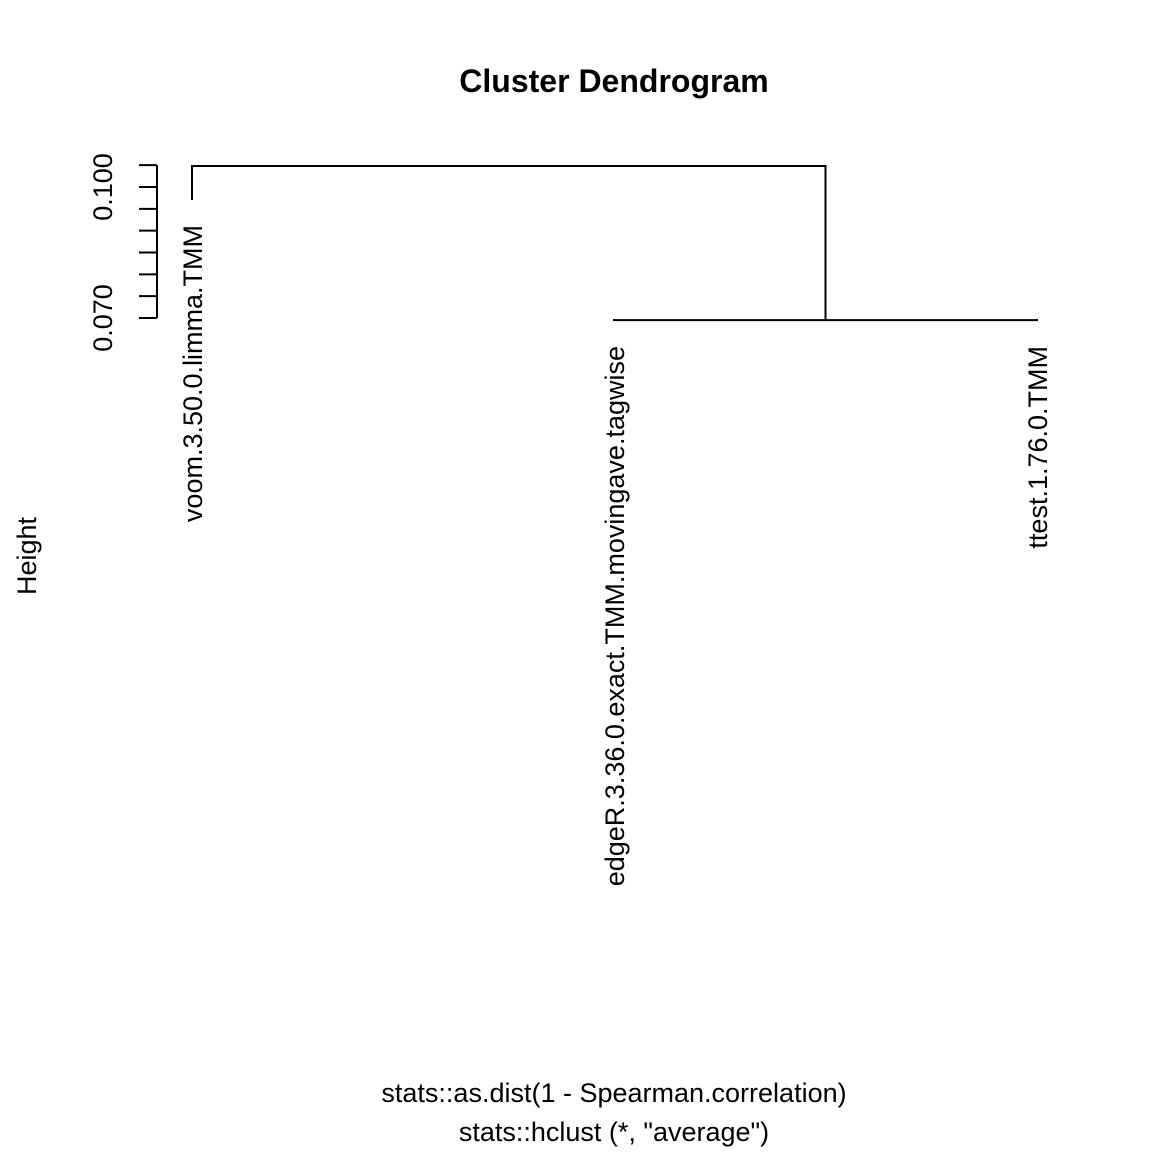 The width and height of the screenshot is (1152, 1152). What do you see at coordinates (193, 373) in the screenshot?
I see `leaf-label: voom.3.50.0.limma.TMM` at bounding box center [193, 373].